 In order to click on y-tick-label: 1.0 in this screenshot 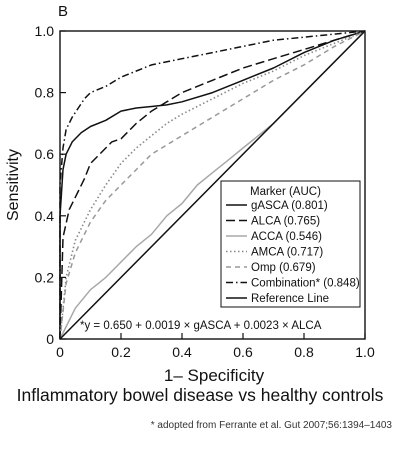, I will do `click(45, 31)`.